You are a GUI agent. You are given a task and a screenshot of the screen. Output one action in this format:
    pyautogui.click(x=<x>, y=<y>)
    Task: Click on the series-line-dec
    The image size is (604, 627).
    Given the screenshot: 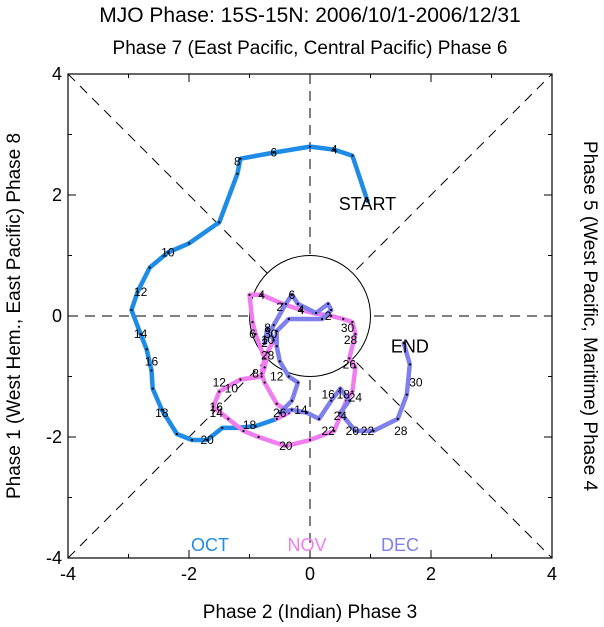 What is the action you would take?
    pyautogui.click(x=337, y=363)
    